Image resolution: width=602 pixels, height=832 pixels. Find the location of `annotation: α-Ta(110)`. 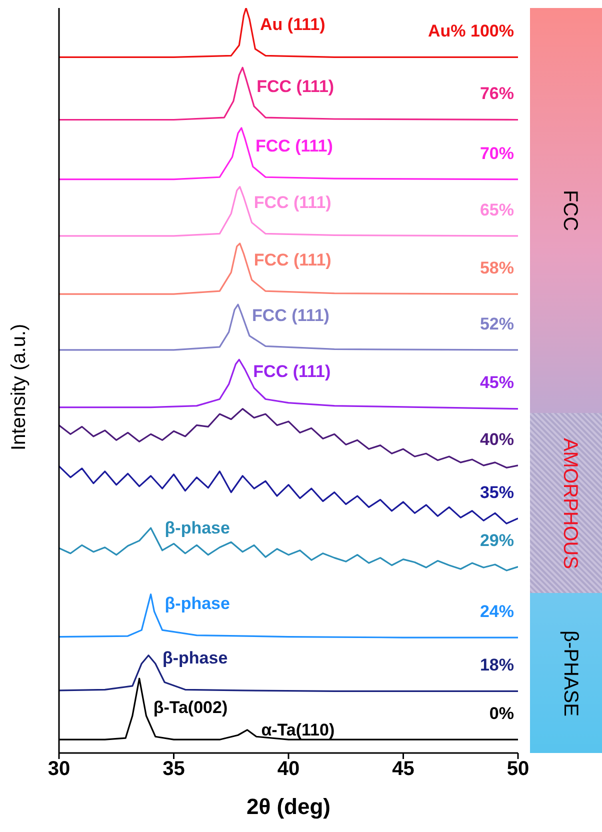

annotation: α-Ta(110) is located at coordinates (298, 730).